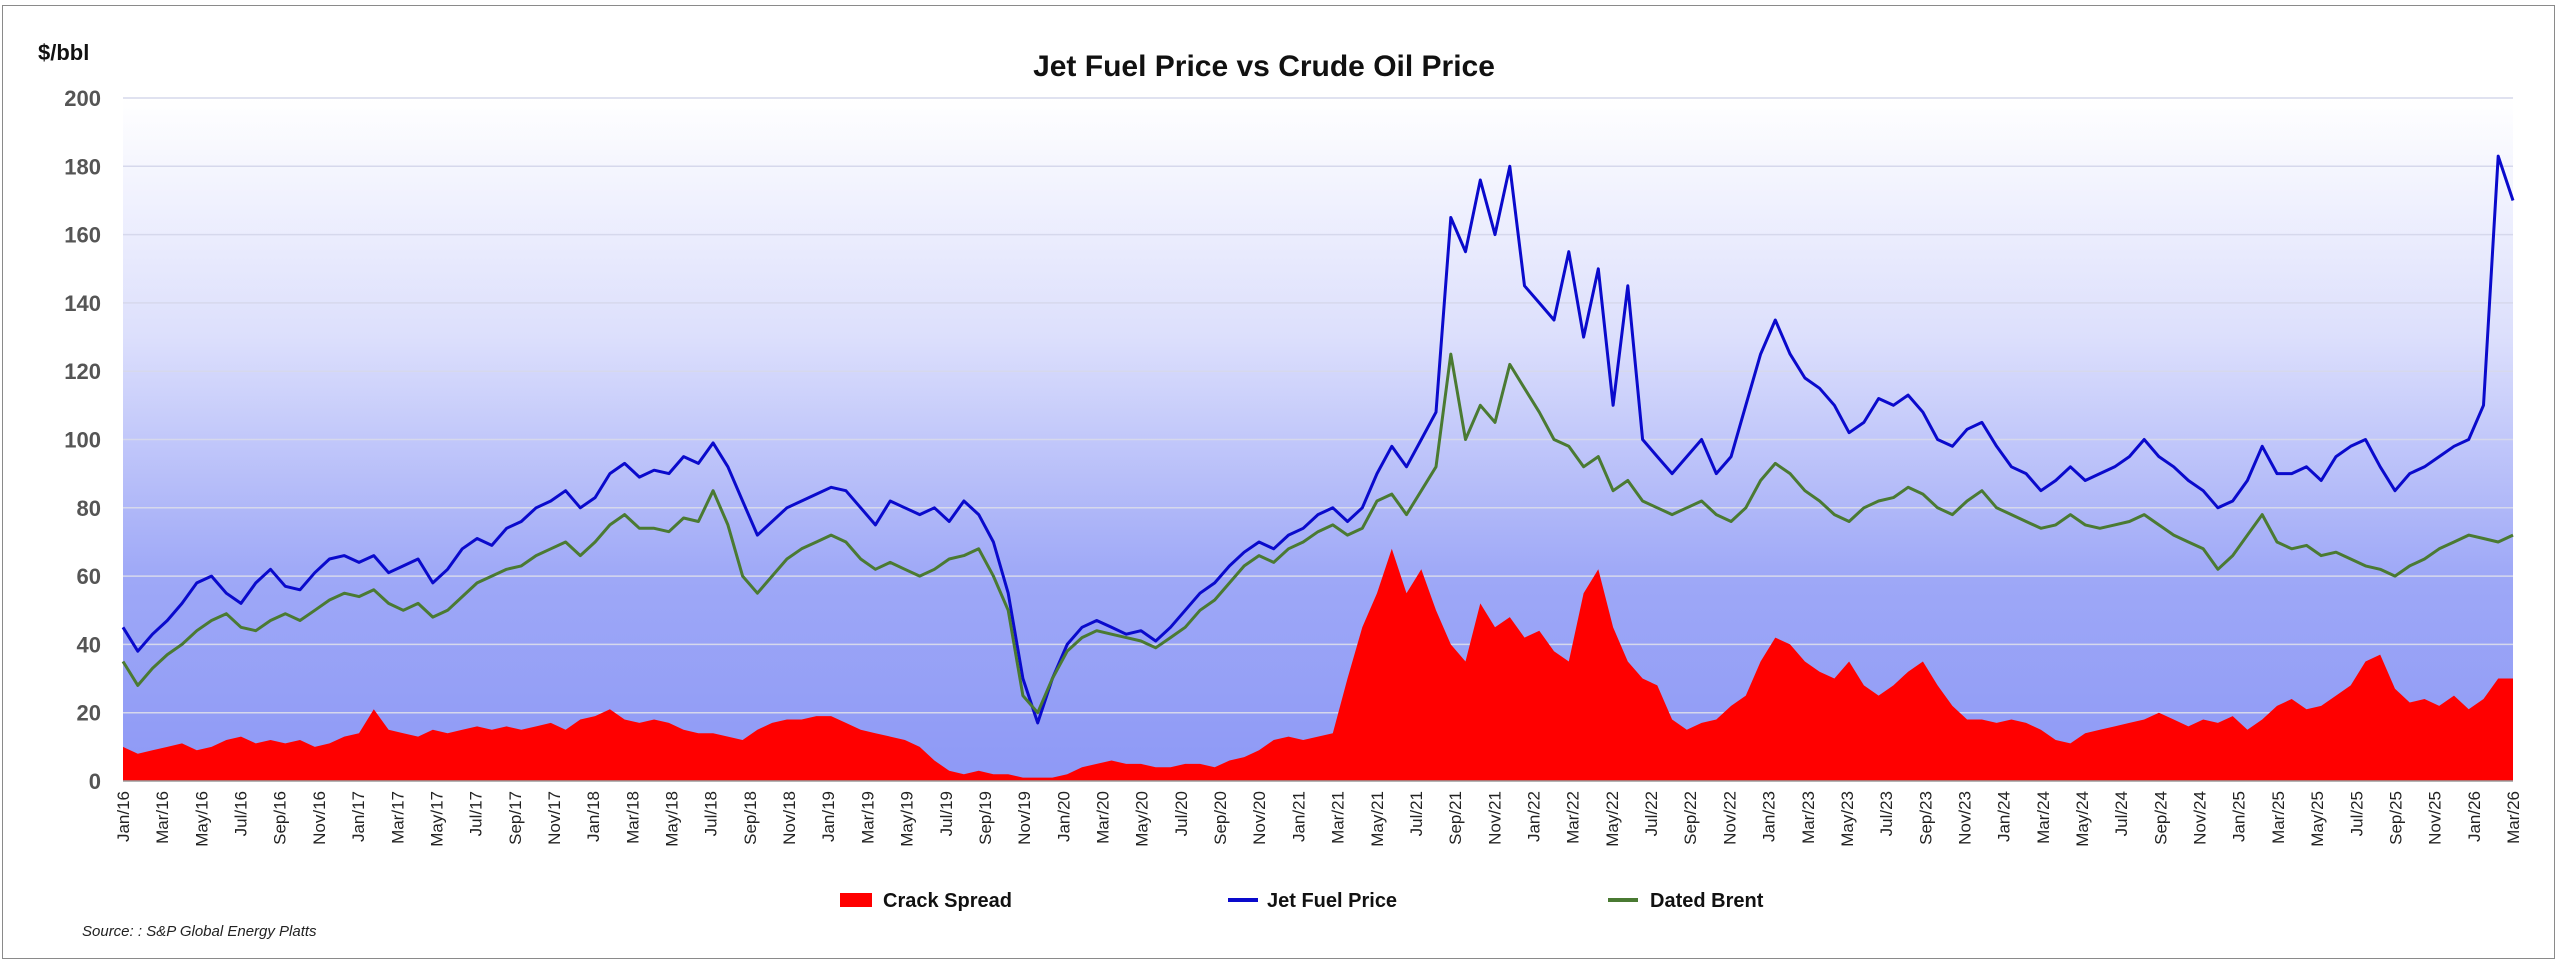  Describe the element at coordinates (2043, 817) in the screenshot. I see `x-tick-label-Mar-24: Mar/24` at that location.